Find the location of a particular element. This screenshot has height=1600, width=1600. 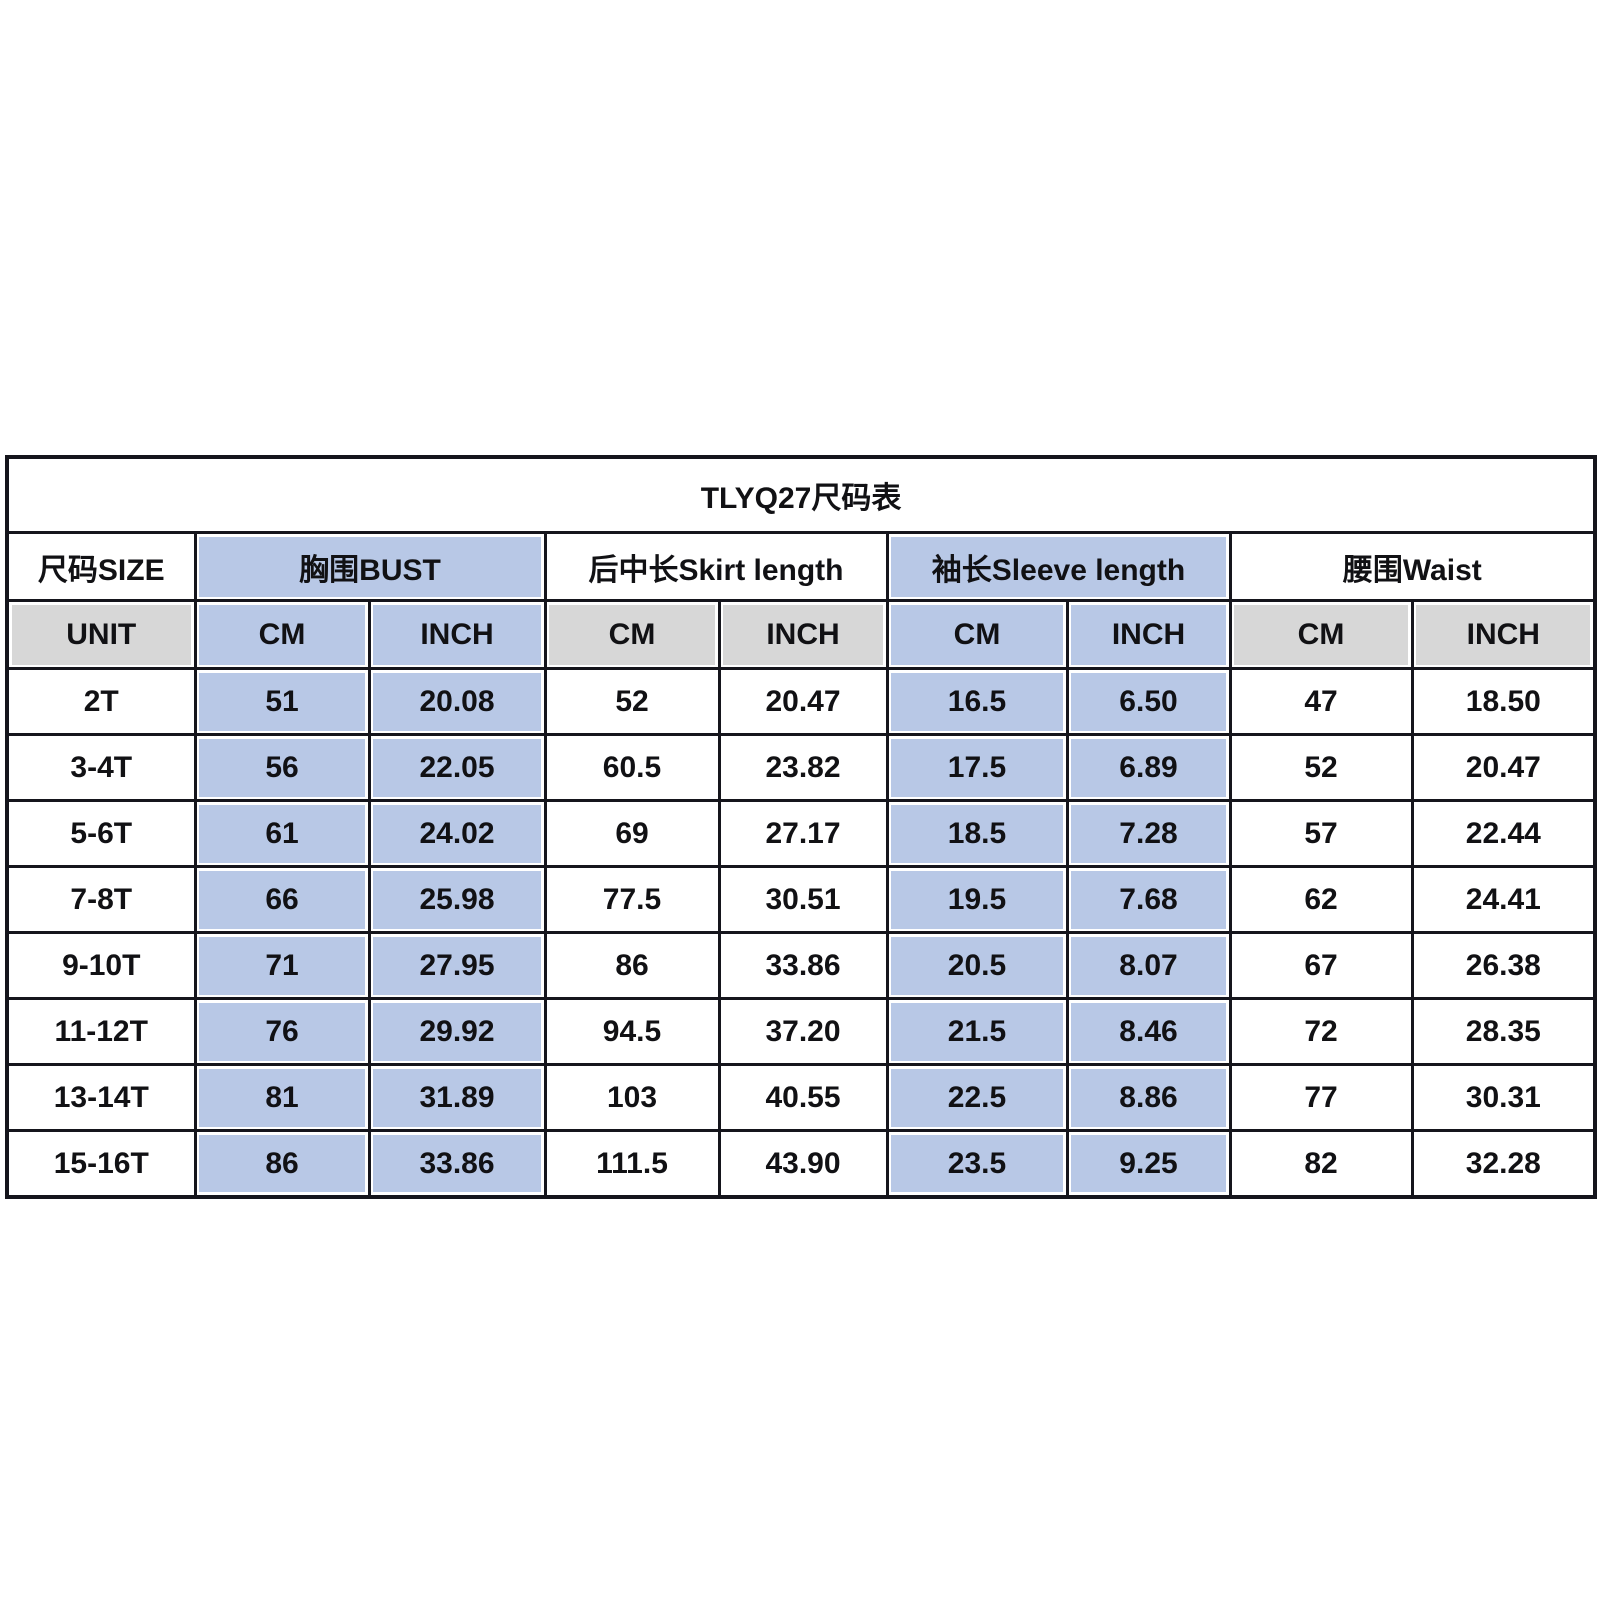

sleeve-inch-header: INCH is located at coordinates (1148, 634).